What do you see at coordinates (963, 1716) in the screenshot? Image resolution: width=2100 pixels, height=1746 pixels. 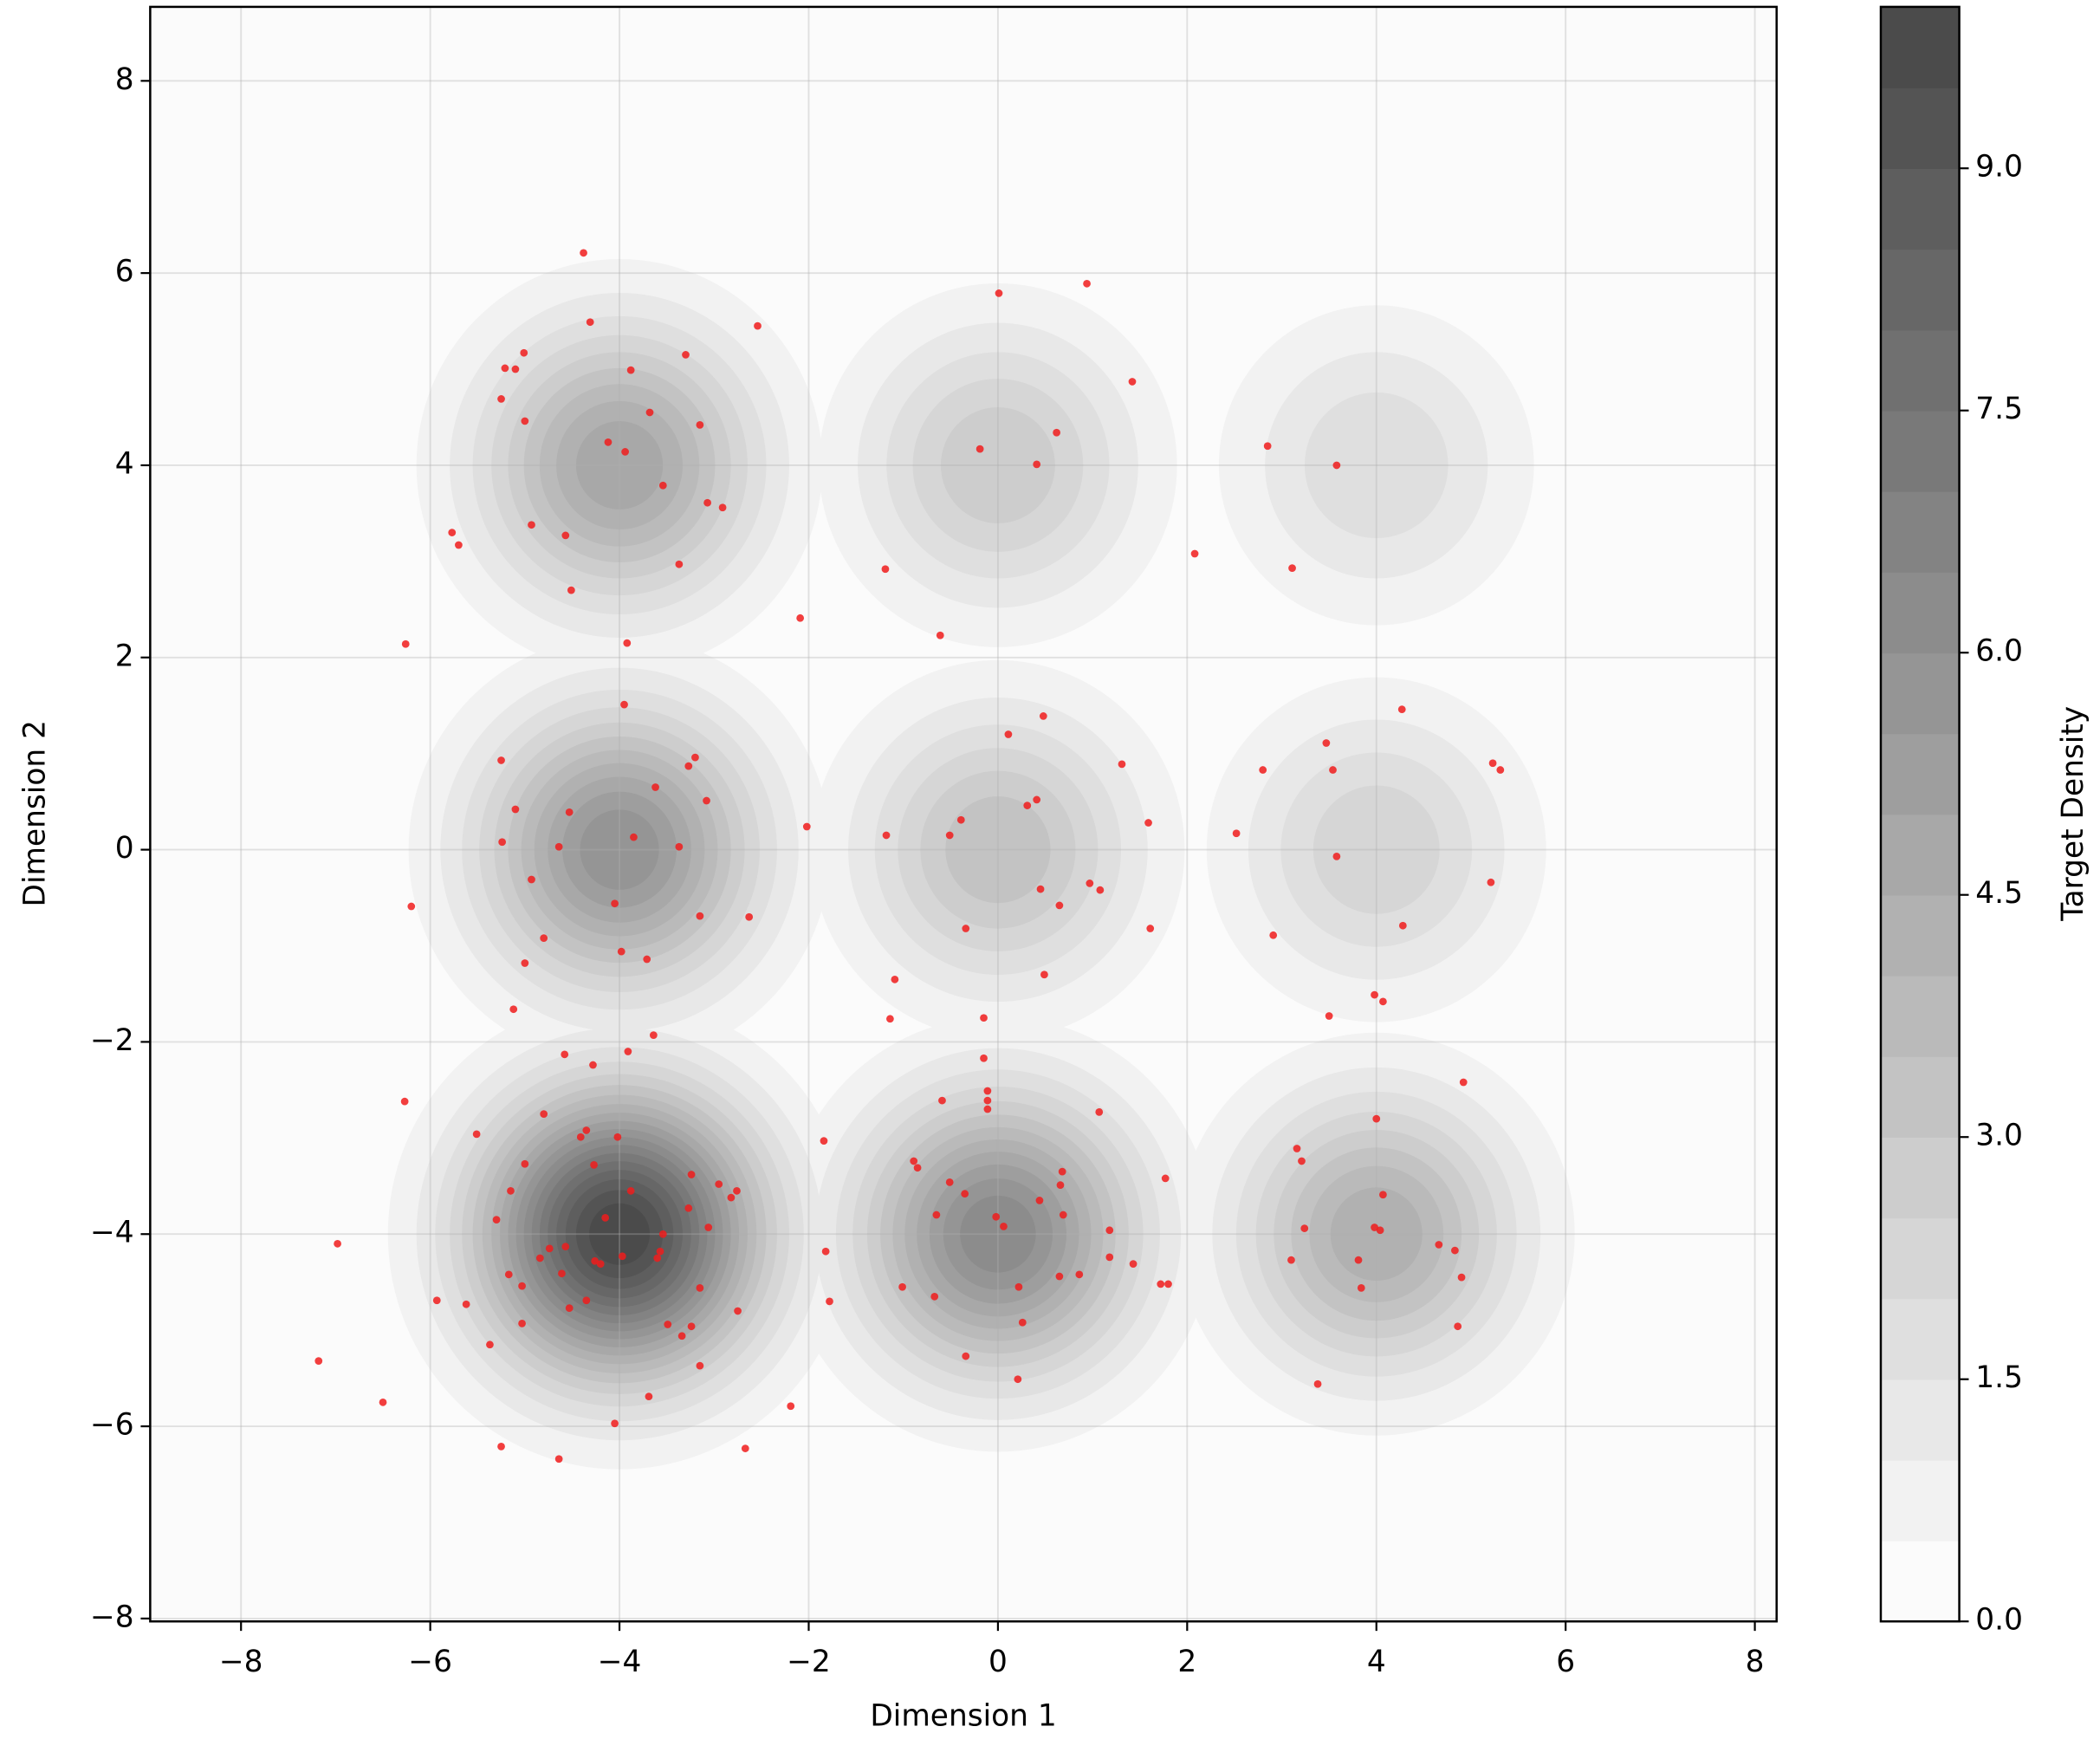 I see `x-axis-label: Dimension 1` at bounding box center [963, 1716].